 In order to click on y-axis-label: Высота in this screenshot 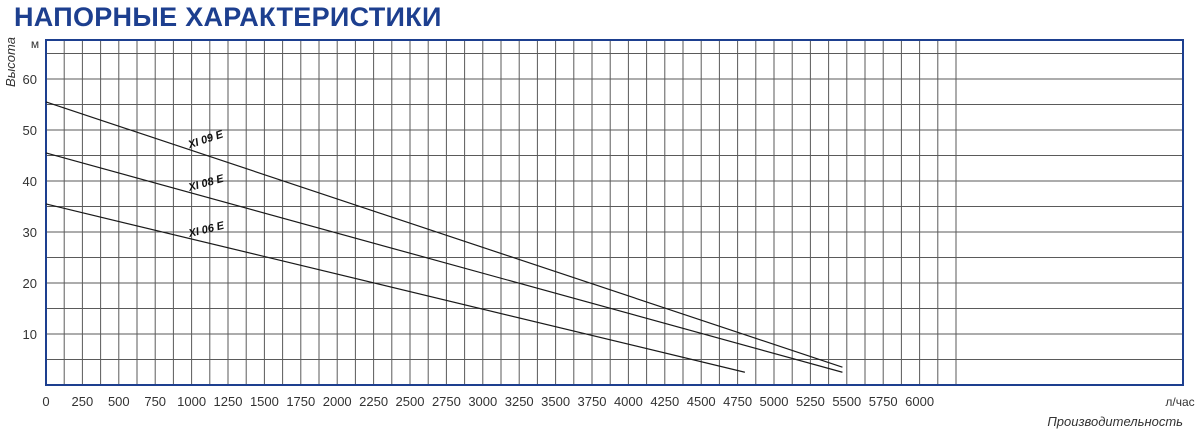, I will do `click(10, 62)`.